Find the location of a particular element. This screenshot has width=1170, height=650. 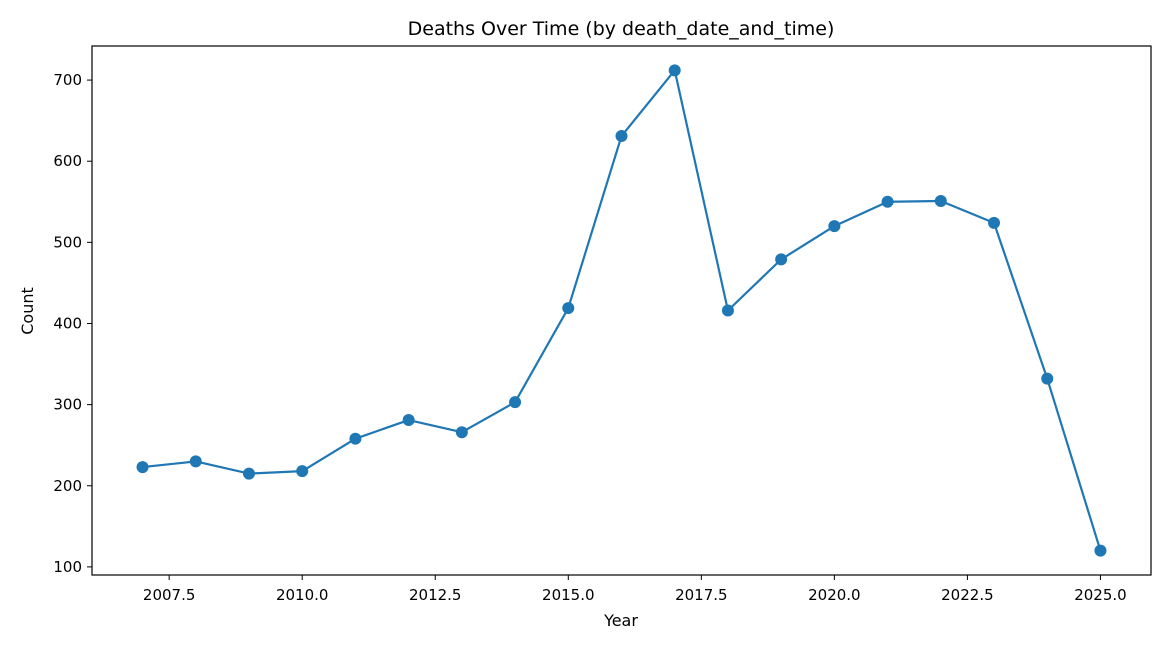

y-axis-label: Count is located at coordinates (27, 311).